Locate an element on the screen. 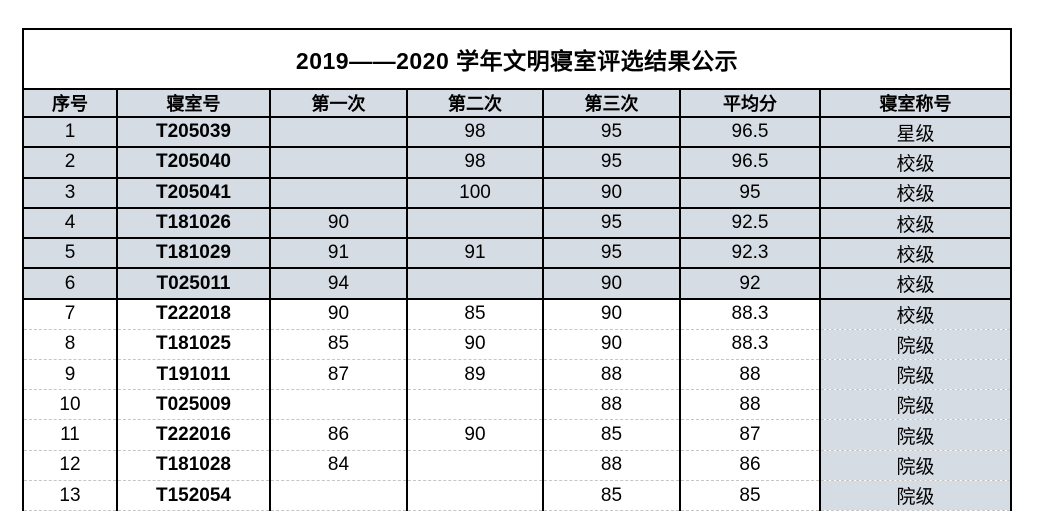 This screenshot has width=1039, height=532. cell-score2: 89 is located at coordinates (475, 375).